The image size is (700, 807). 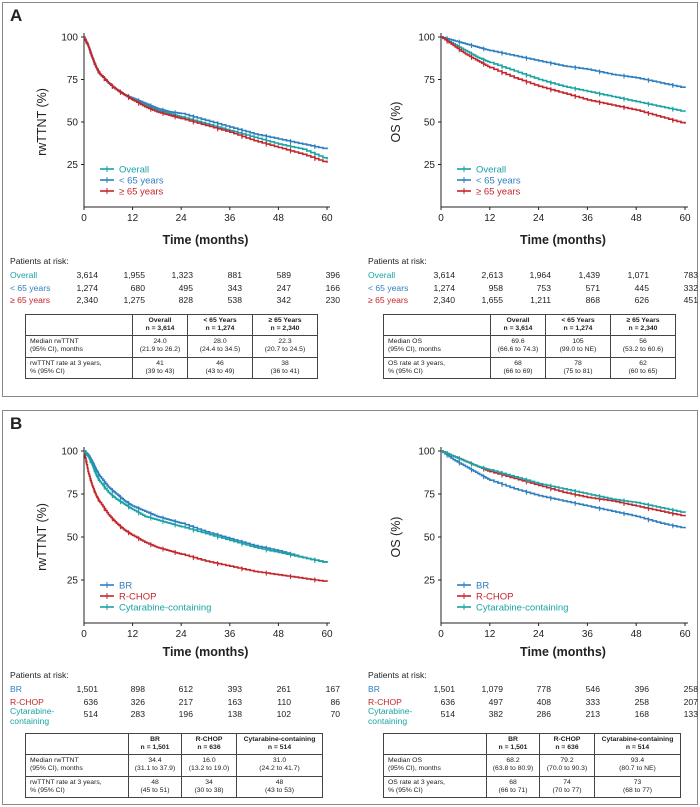 What do you see at coordinates (637, 786) in the screenshot?
I see `summary-value: 73 (68 to 77)` at bounding box center [637, 786].